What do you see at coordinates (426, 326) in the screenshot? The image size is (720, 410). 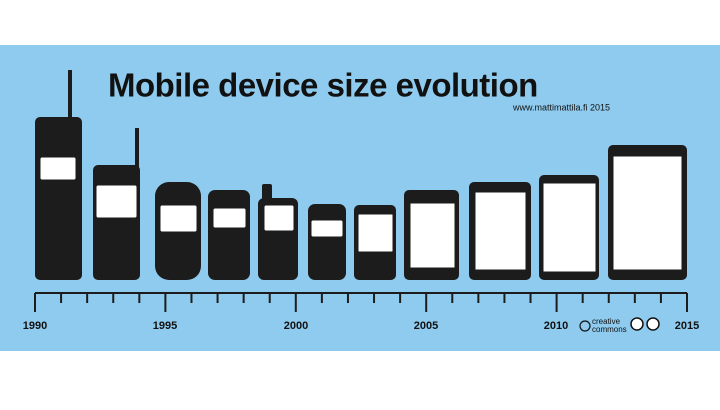 I see `year-label: 2005` at bounding box center [426, 326].